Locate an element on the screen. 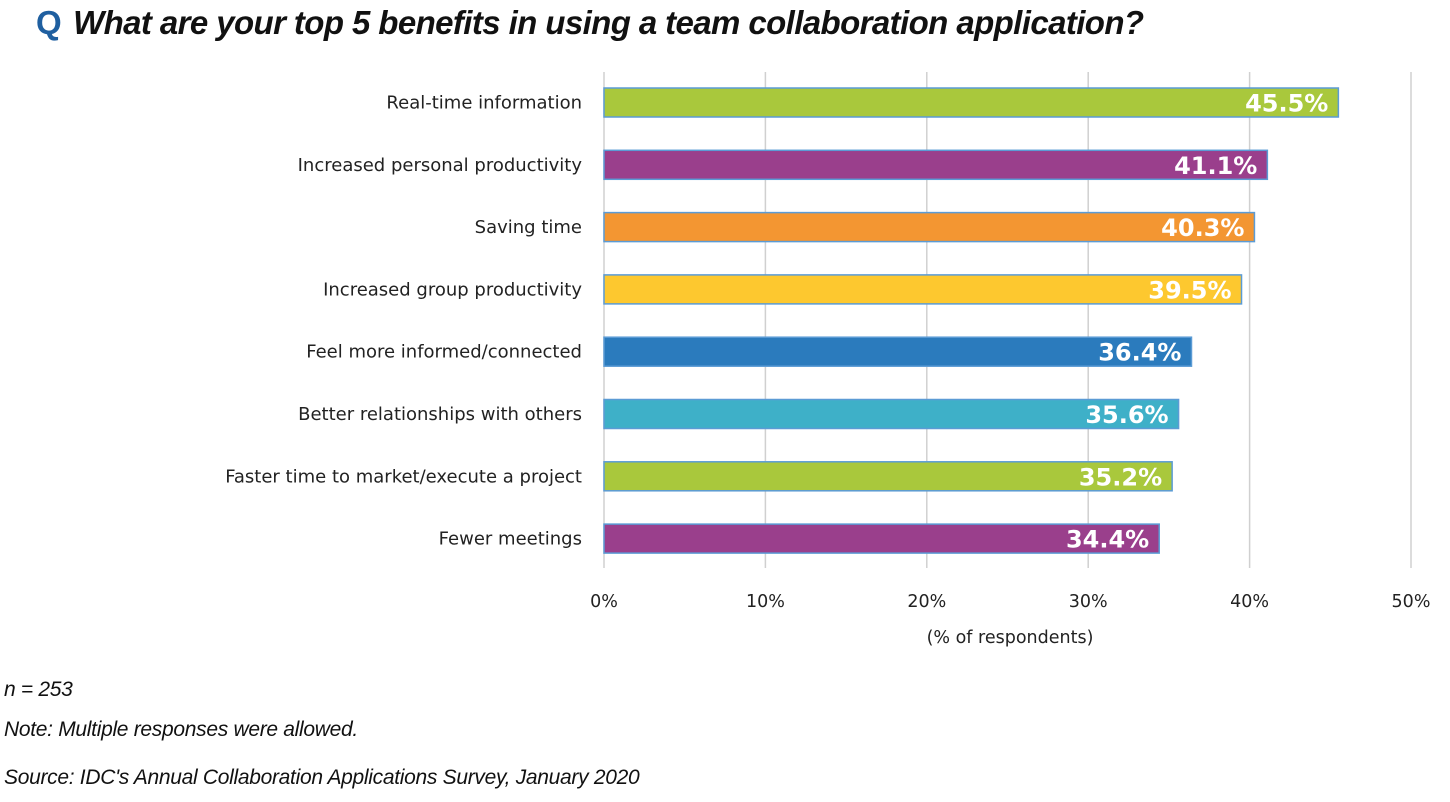 This screenshot has width=1450, height=802. category-label: Better relationships with others is located at coordinates (440, 414).